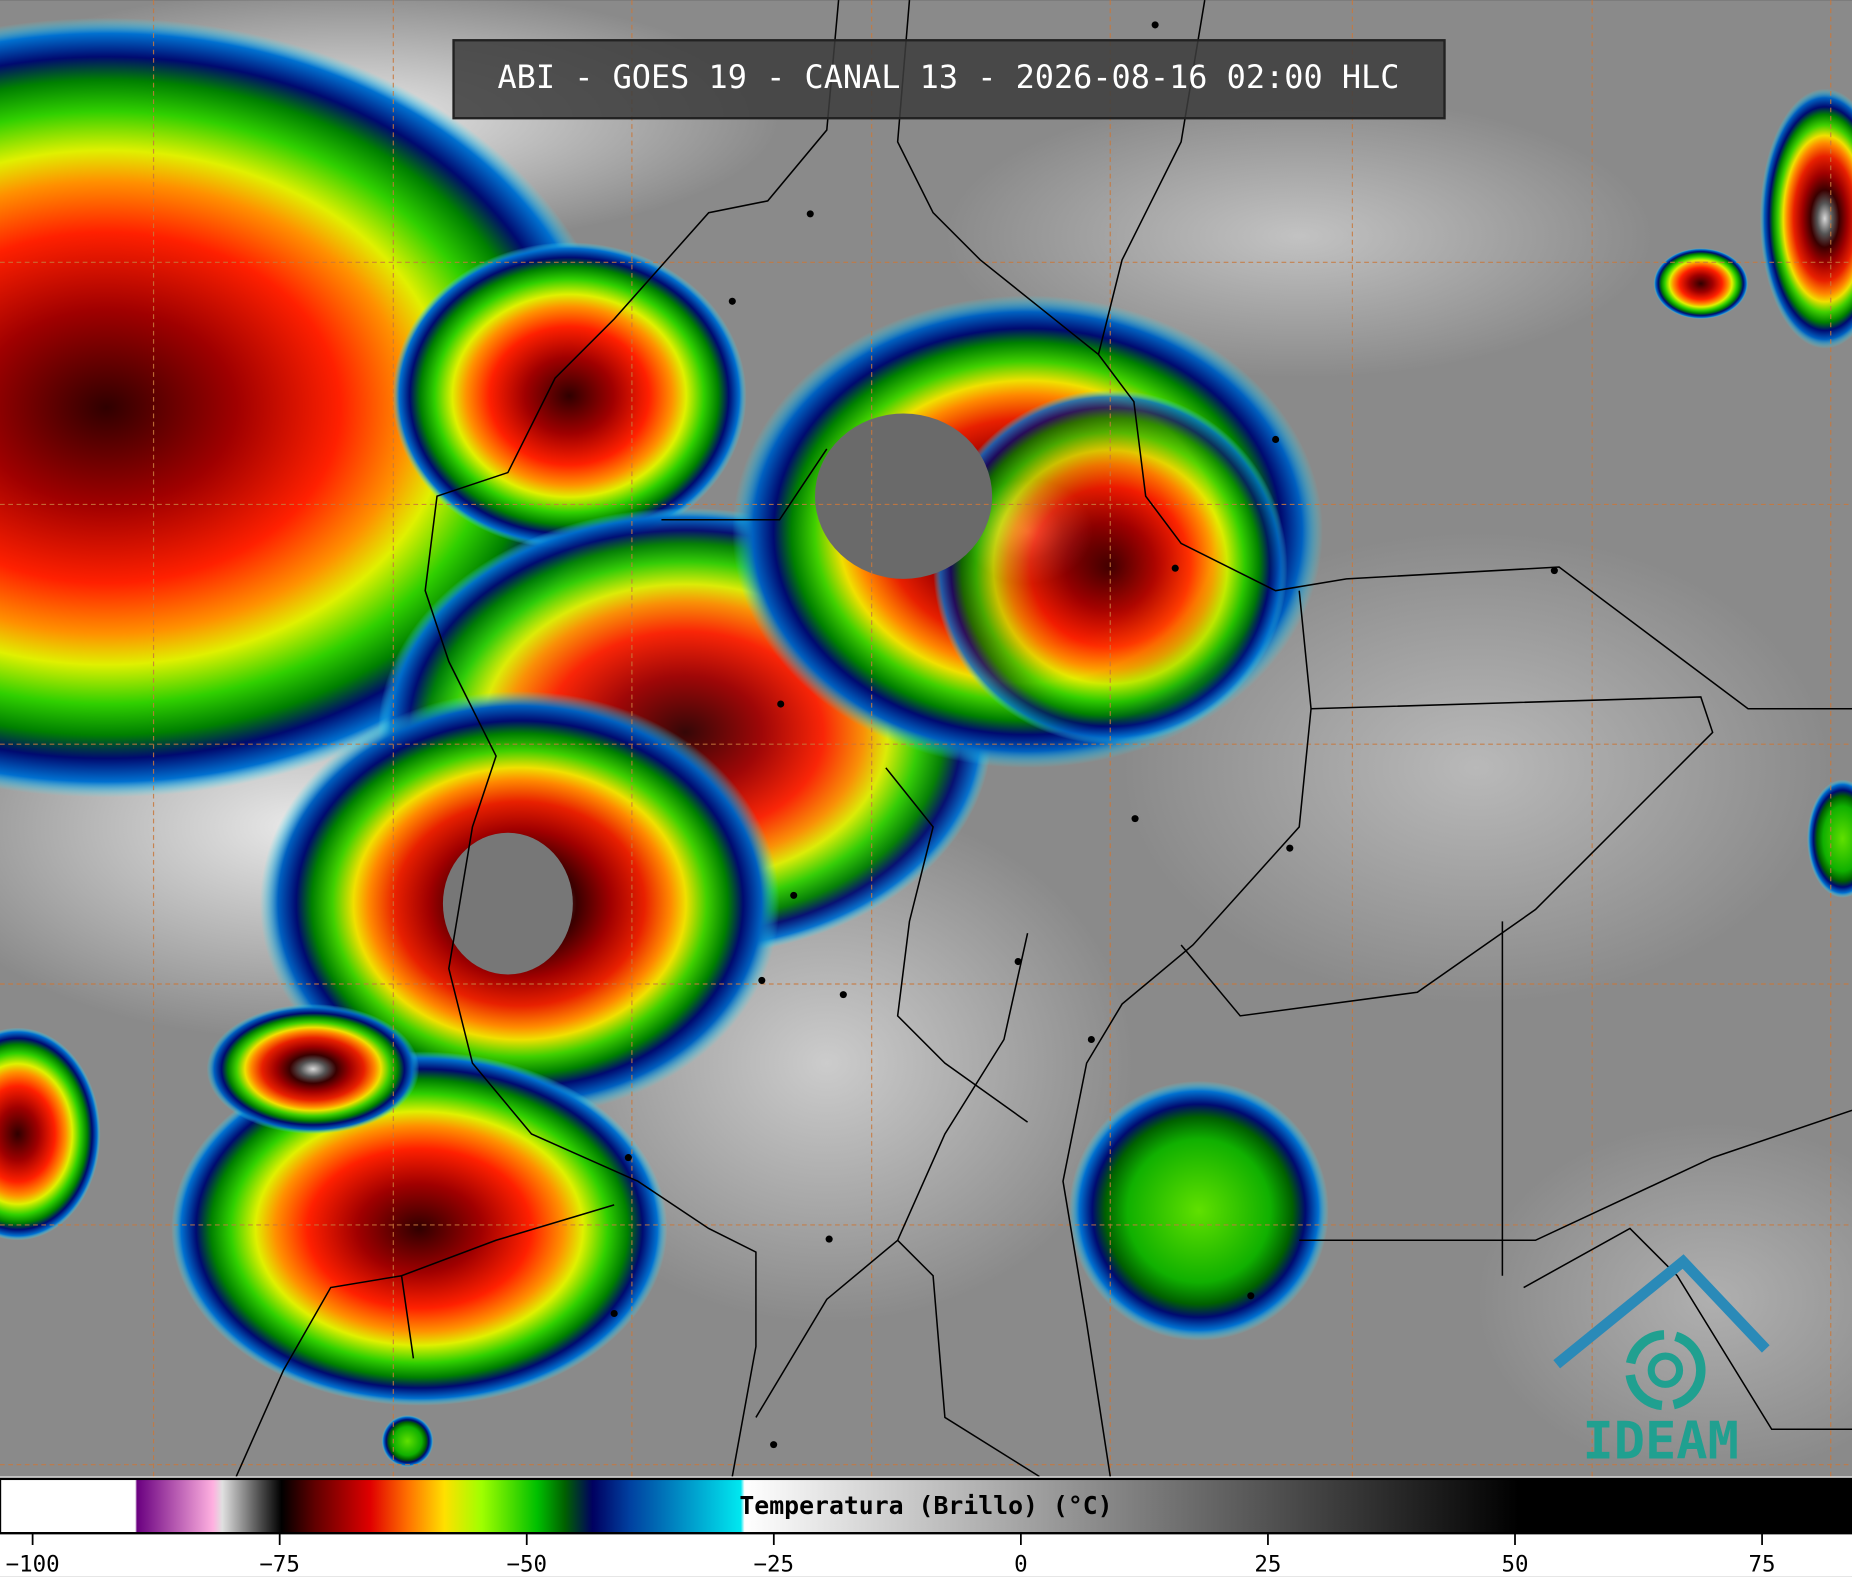  I want to click on logo-text: IDEAM, so click(1660, 1442).